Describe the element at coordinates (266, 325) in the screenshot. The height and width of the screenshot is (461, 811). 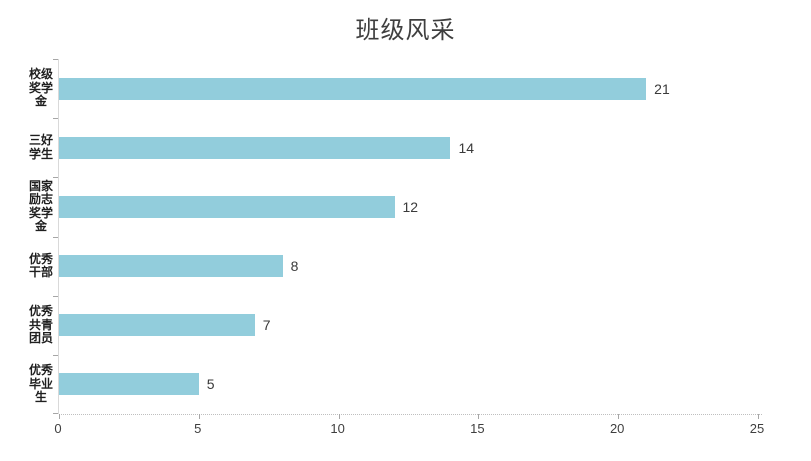
I see `bar-value-label: 7` at that location.